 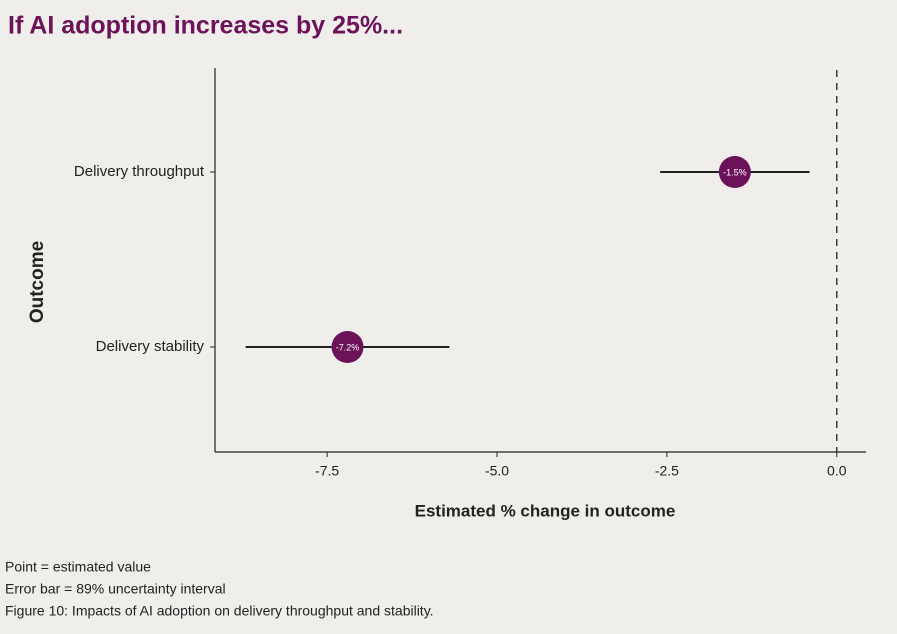 I want to click on x-tick-label: -7.5, so click(x=327, y=471).